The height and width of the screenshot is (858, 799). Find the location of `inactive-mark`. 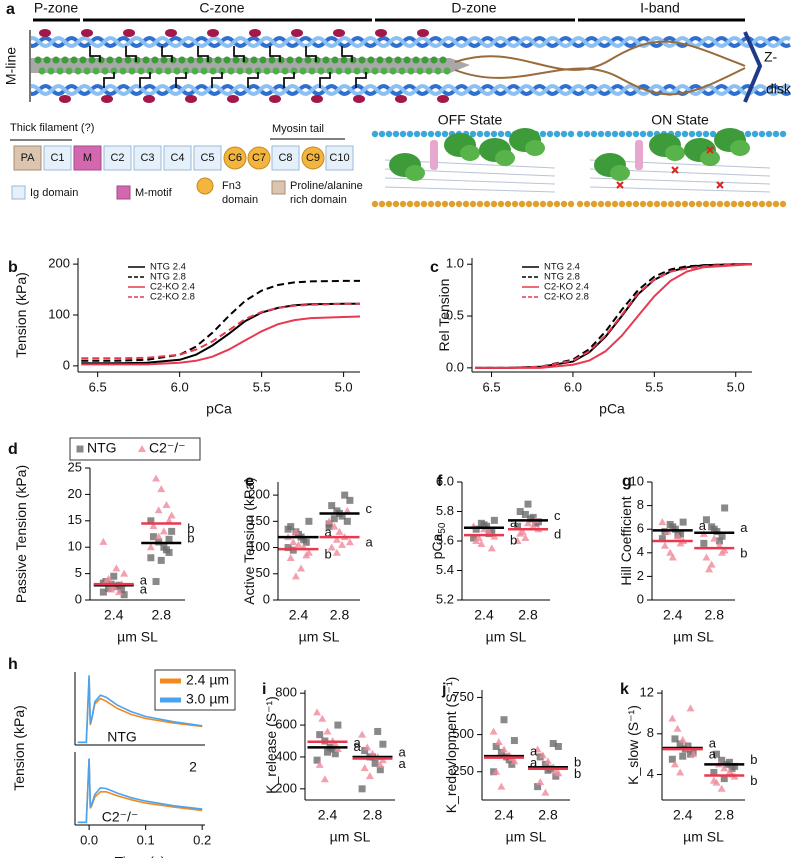

inactive-mark is located at coordinates (620, 185).